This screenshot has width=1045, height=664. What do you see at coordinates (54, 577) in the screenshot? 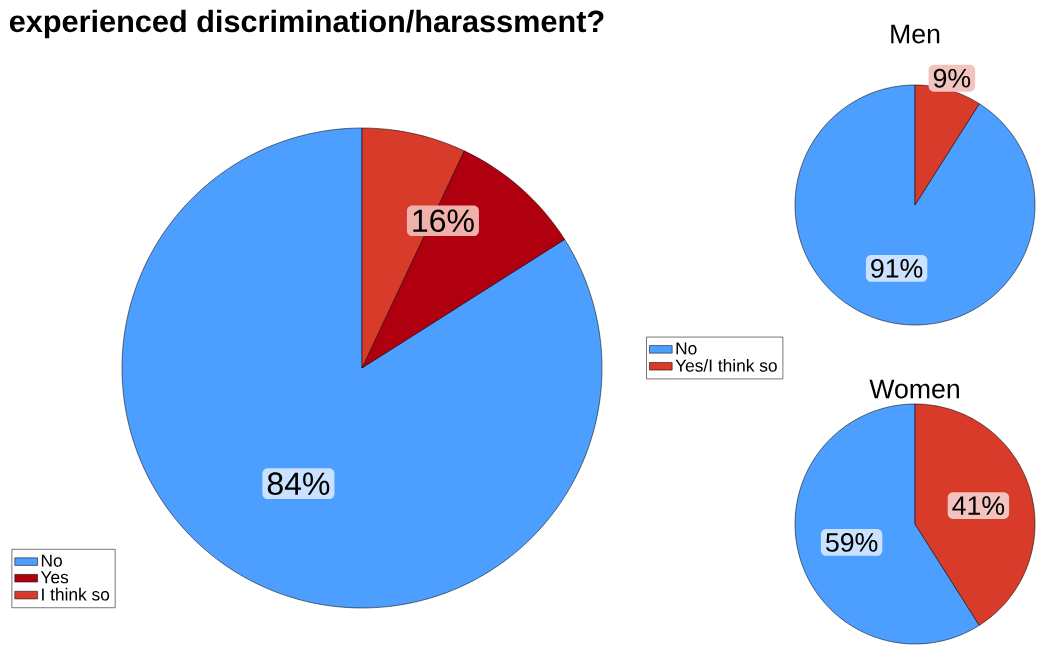
I see `legend-label: Yes` at bounding box center [54, 577].